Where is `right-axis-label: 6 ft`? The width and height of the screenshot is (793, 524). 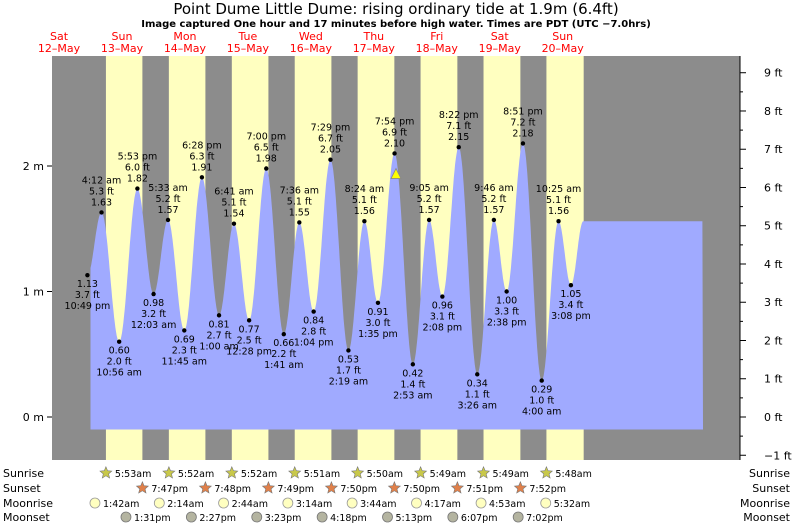 right-axis-label: 6 ft is located at coordinates (773, 187).